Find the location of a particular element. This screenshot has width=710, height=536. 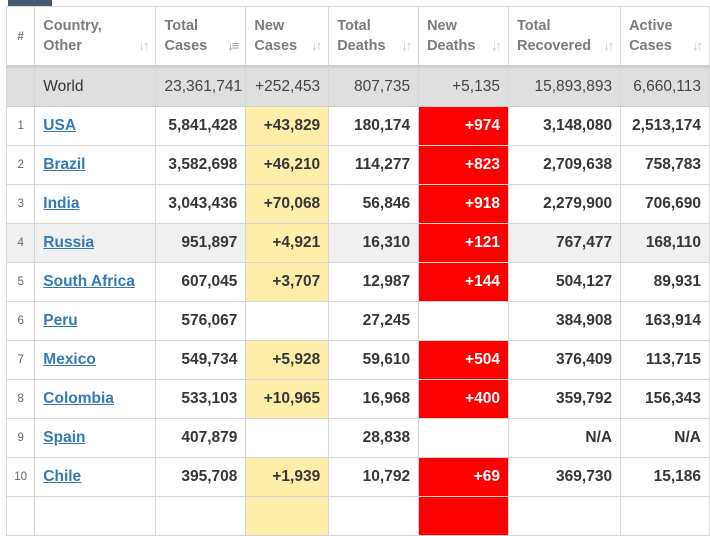

country-link: Peru is located at coordinates (60, 320).